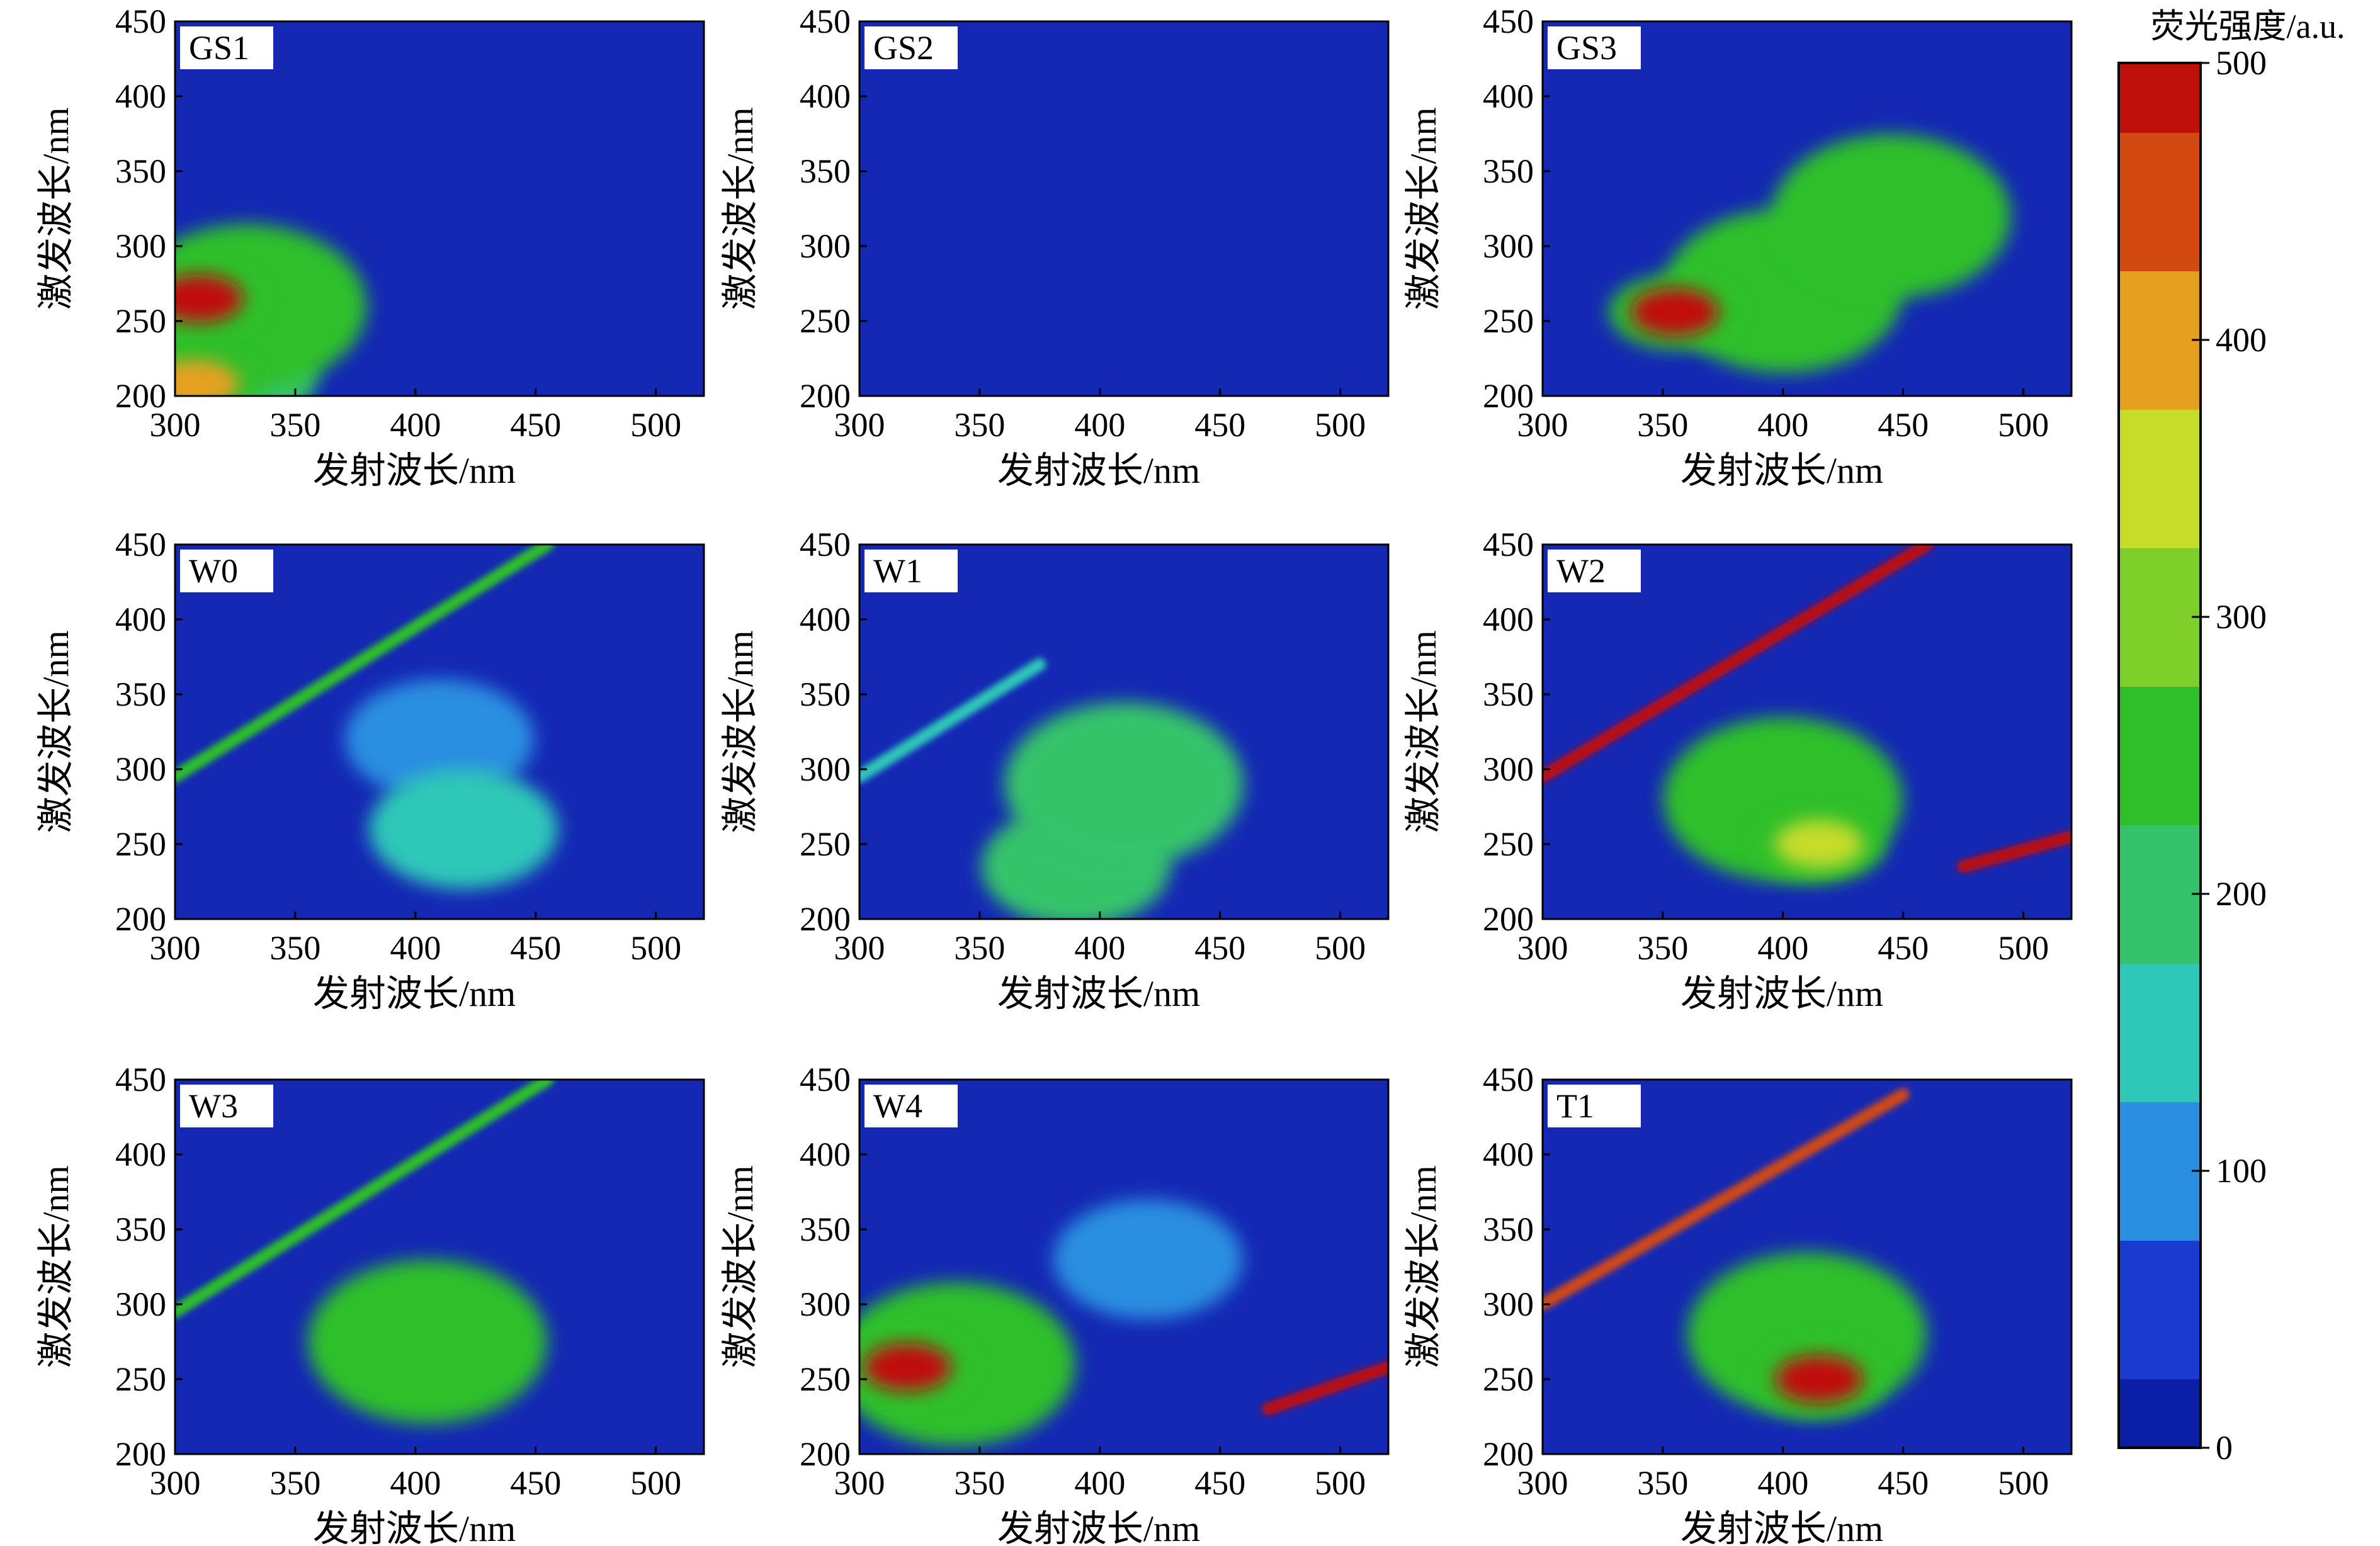 Image resolution: width=2380 pixels, height=1546 pixels. I want to click on panel-label-text: T1, so click(1575, 1106).